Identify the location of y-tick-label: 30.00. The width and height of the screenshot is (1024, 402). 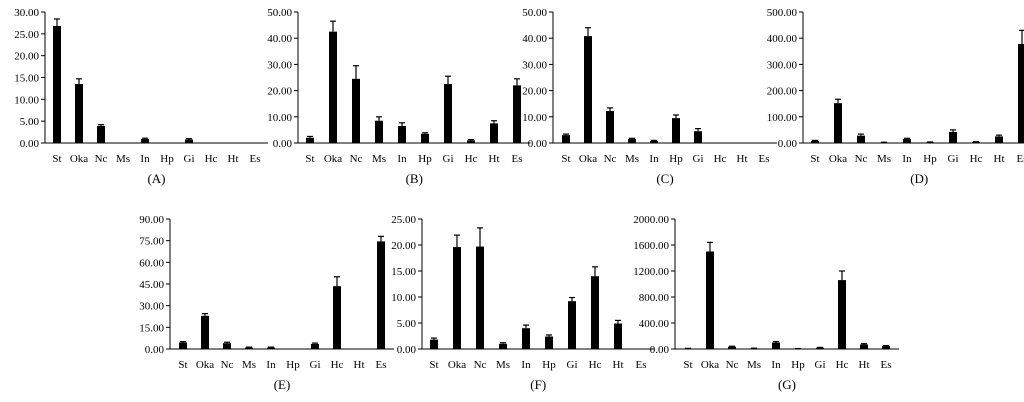
(534, 65).